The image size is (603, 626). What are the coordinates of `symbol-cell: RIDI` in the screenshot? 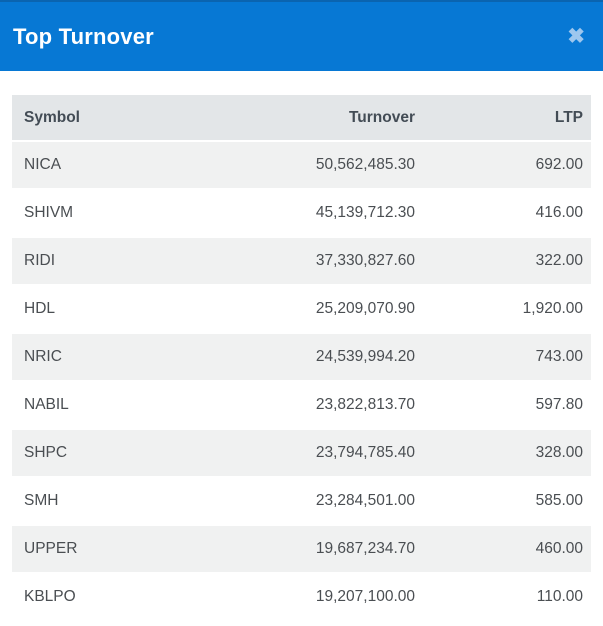 It's located at (102, 261).